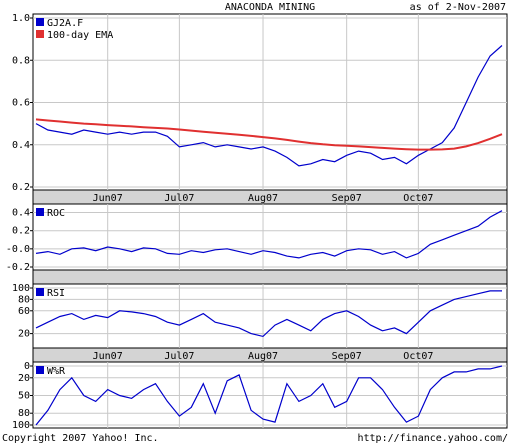 This screenshot has width=512, height=444. I want to click on legend-label: ROC, so click(56, 213).